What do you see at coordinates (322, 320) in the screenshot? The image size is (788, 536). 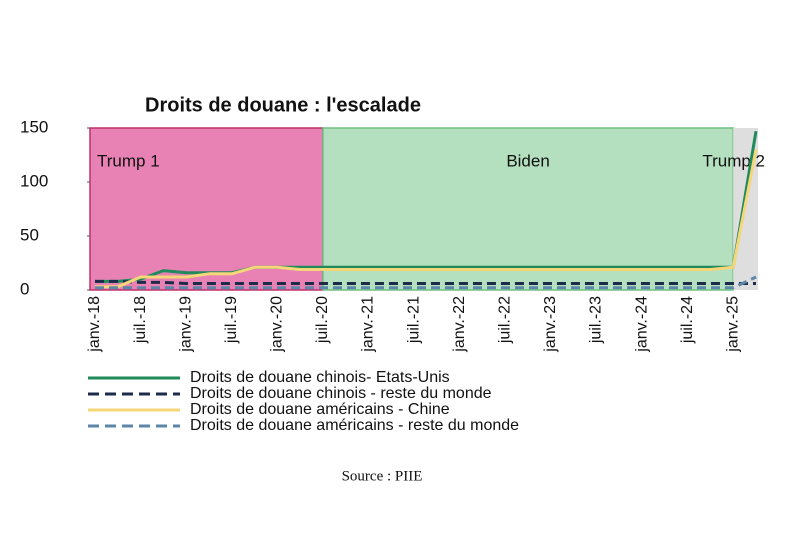 I see `x-tick-label: juil.-20` at bounding box center [322, 320].